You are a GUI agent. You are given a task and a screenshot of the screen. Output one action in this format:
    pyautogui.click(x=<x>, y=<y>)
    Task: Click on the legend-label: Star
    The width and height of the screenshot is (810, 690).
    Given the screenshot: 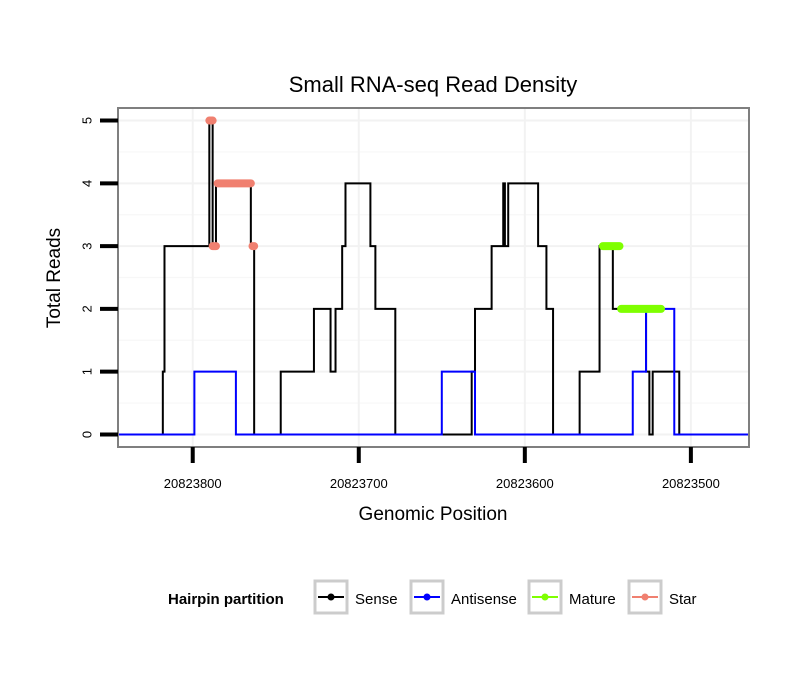 What is the action you would take?
    pyautogui.click(x=683, y=599)
    